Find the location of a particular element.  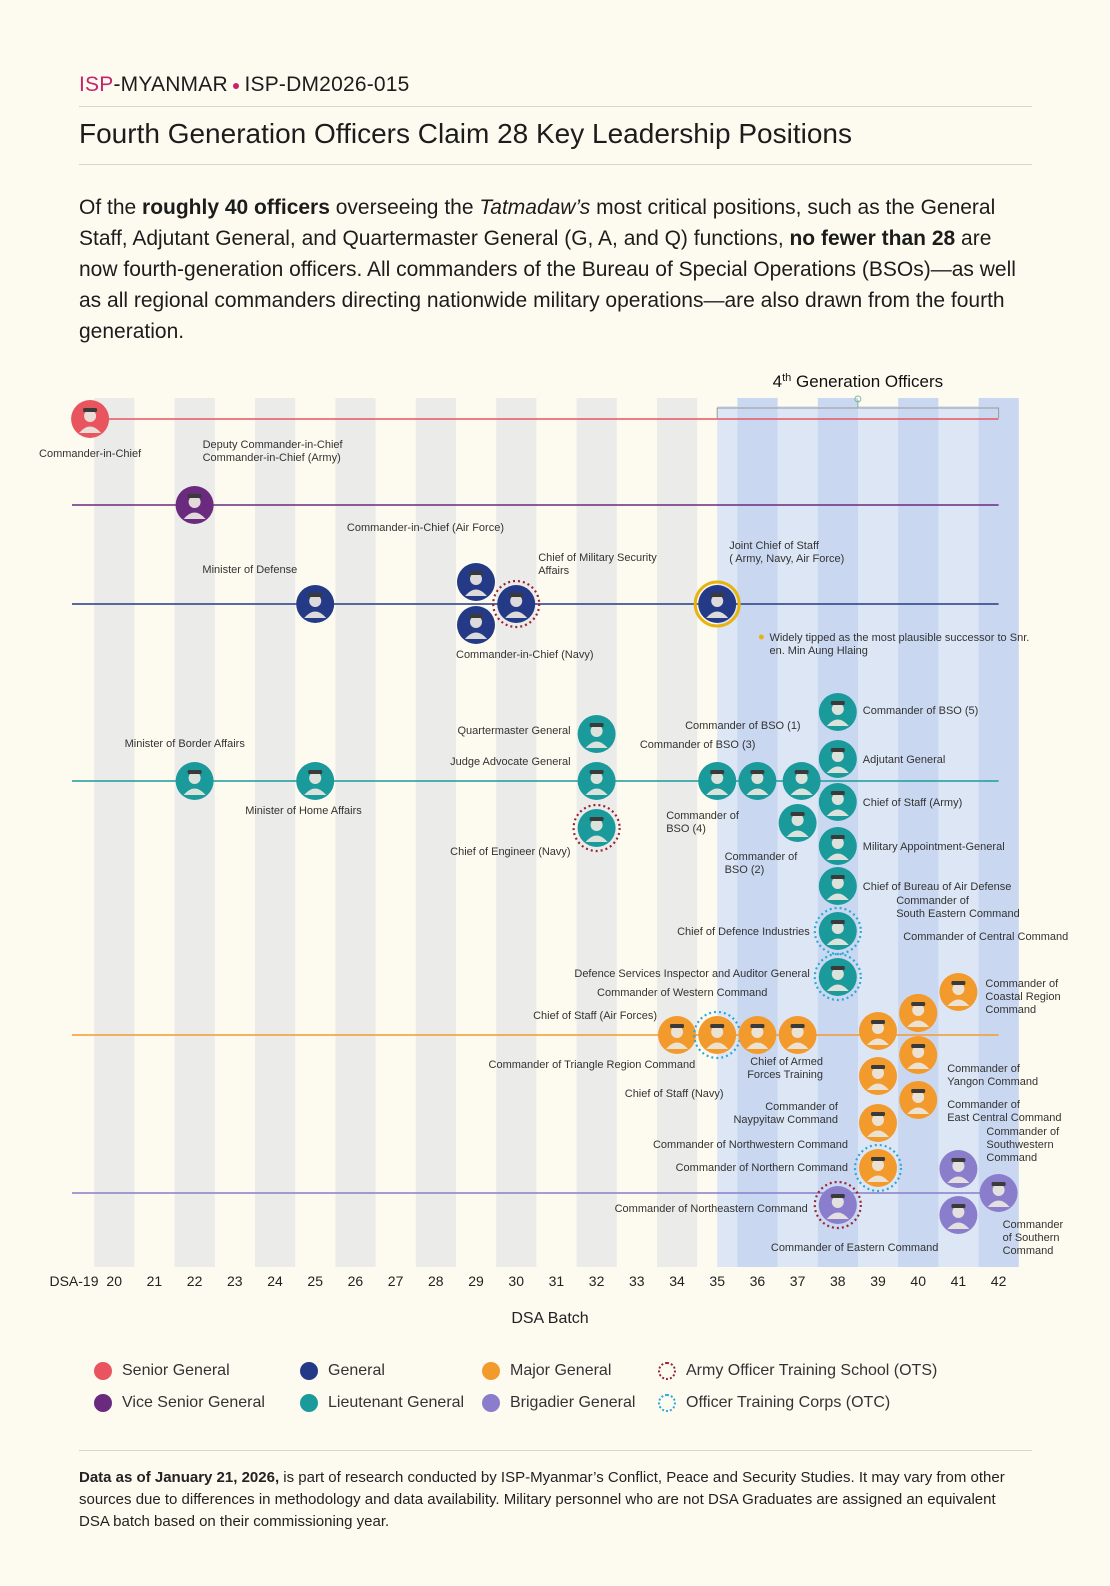

note-bullet-icon is located at coordinates (761, 637).